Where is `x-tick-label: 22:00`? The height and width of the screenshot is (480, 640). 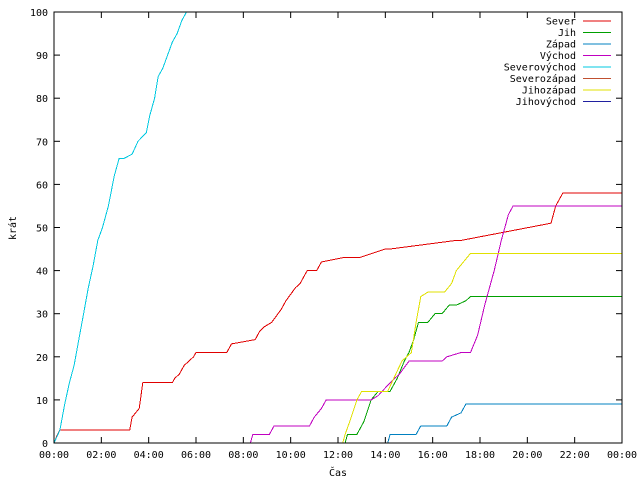 x-tick-label: 22:00 is located at coordinates (575, 455).